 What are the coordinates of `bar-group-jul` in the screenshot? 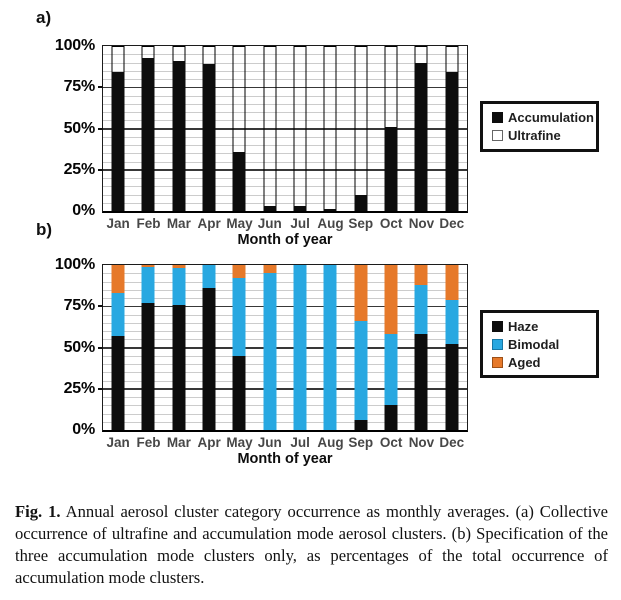 It's located at (300, 347).